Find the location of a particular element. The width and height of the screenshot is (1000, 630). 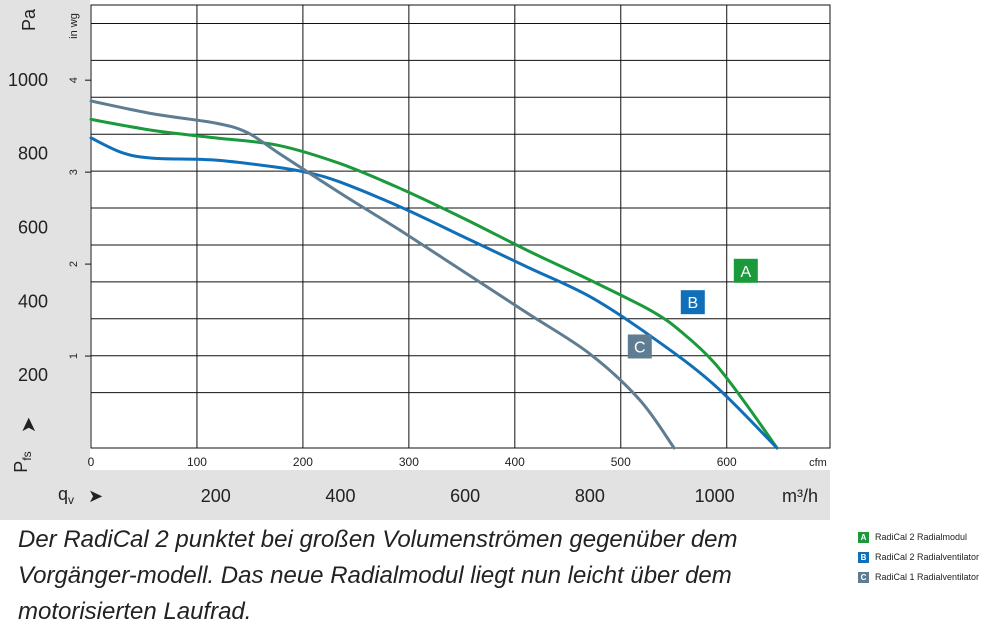

series-badge-a is located at coordinates (745, 270).